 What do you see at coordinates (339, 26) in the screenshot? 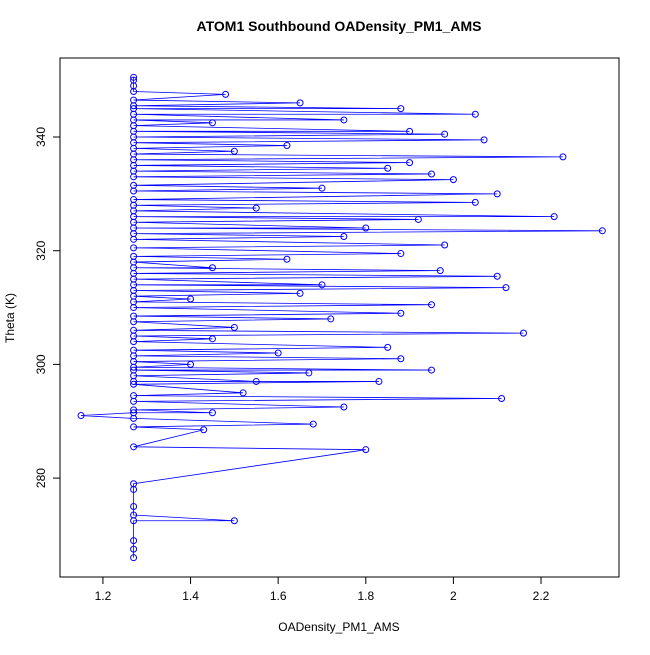
I see `chart-title: ATOM1 Southbound OADensity_PM1_AMS` at bounding box center [339, 26].